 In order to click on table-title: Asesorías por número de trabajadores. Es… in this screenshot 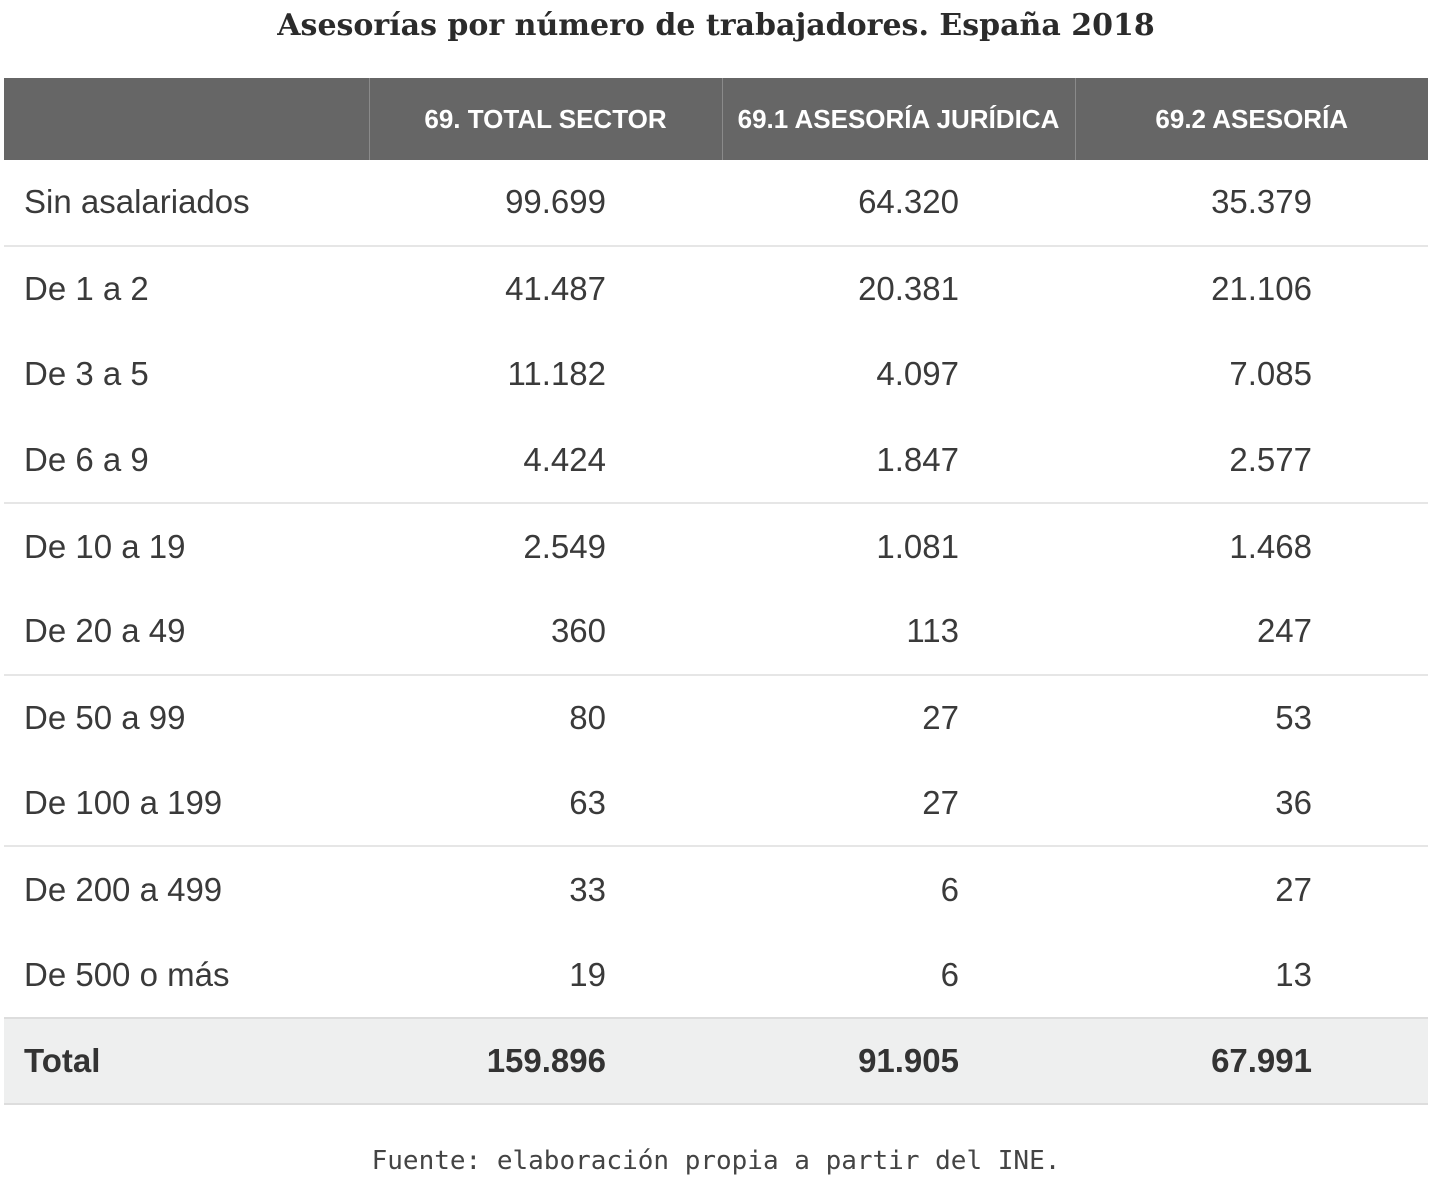, I will do `click(716, 25)`.